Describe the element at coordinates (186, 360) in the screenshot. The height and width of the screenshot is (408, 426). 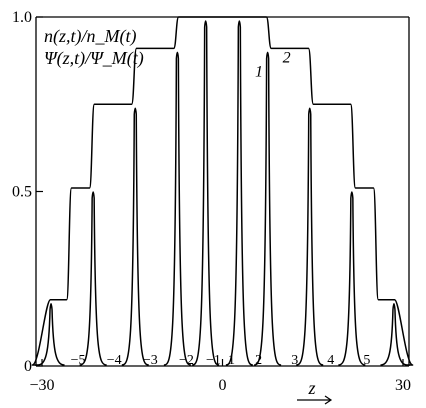
I see `curve-number-label: −2` at that location.